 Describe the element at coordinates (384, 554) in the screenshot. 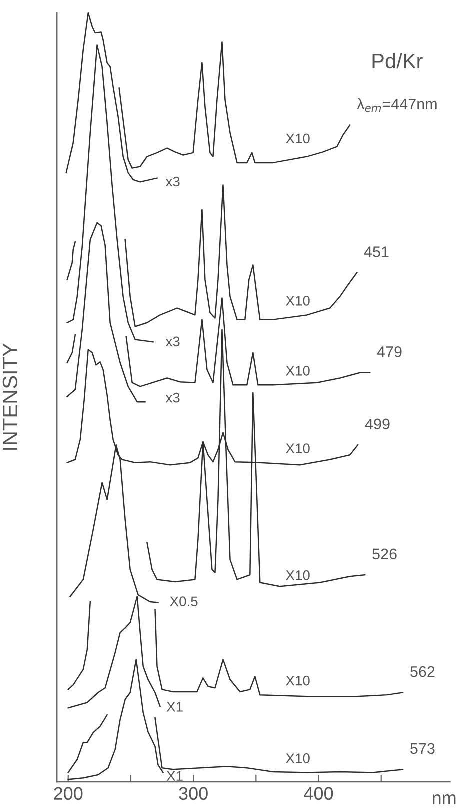

I see `series-label: 526` at that location.